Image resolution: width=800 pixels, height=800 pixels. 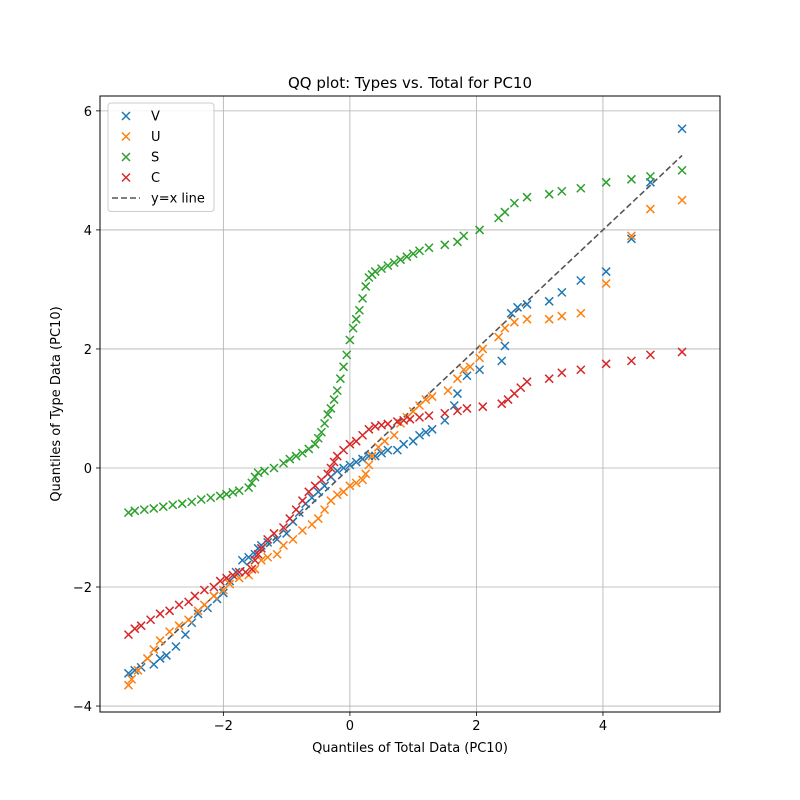 I want to click on legend-box, so click(x=161, y=157).